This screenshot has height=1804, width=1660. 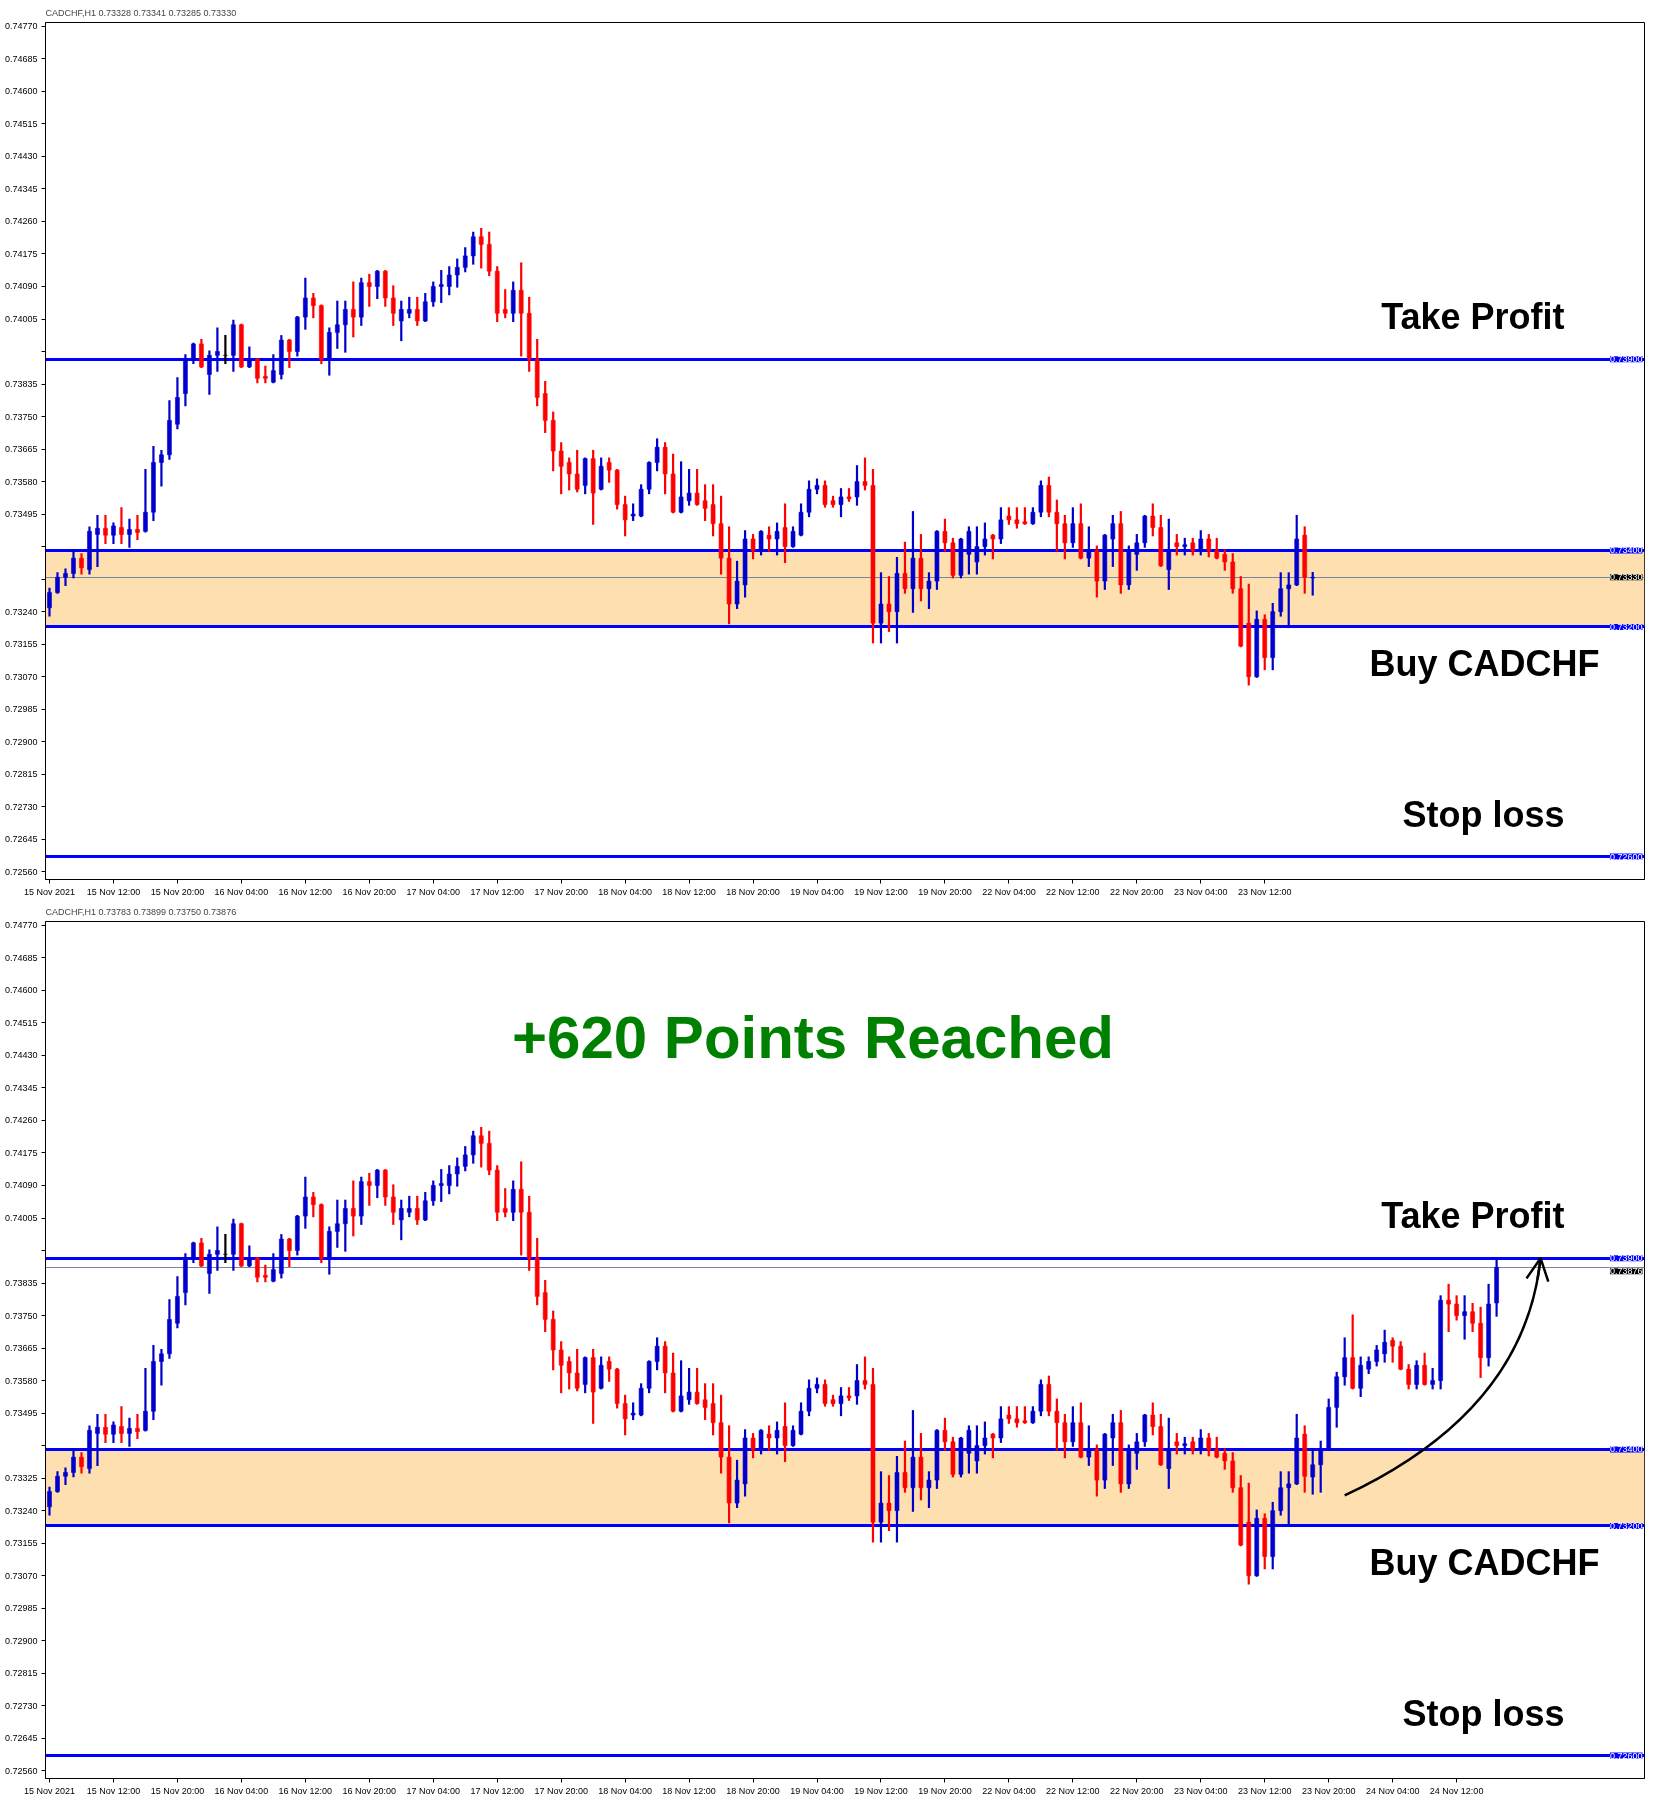 I want to click on chart-title: CADCHF,H1 0.73328 0.73341 0.73285 0.73330, so click(x=141, y=12).